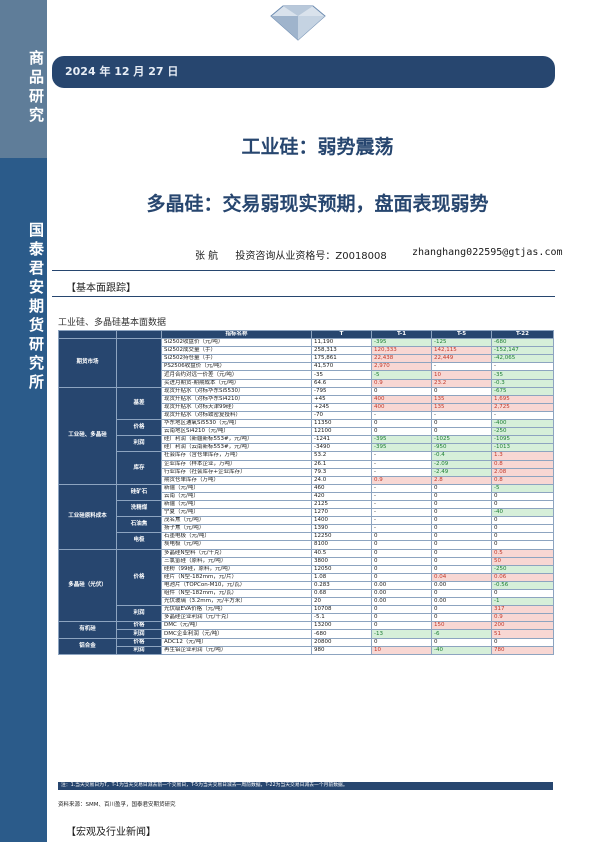  I want to click on value-cell: 22,449, so click(461, 359).